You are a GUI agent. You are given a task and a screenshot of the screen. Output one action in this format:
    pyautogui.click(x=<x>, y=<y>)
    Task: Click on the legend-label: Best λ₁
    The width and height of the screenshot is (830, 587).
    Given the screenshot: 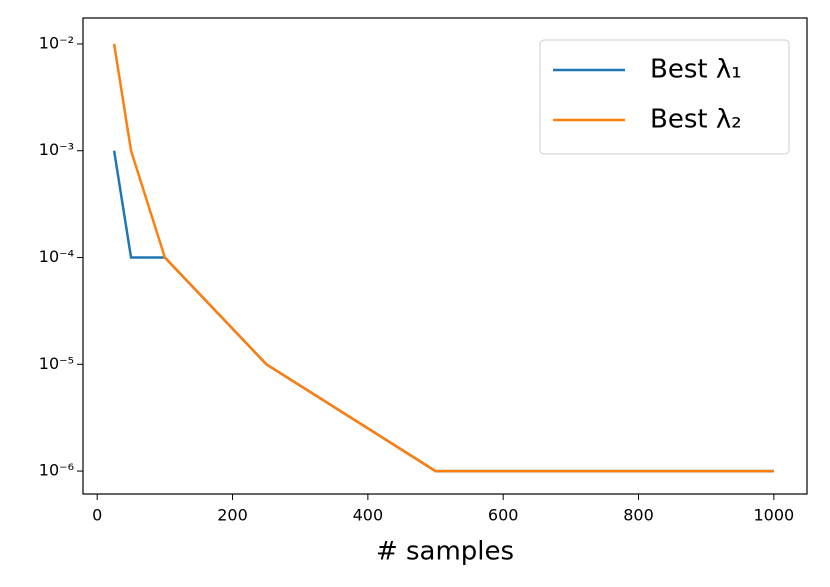 What is the action you would take?
    pyautogui.click(x=696, y=70)
    